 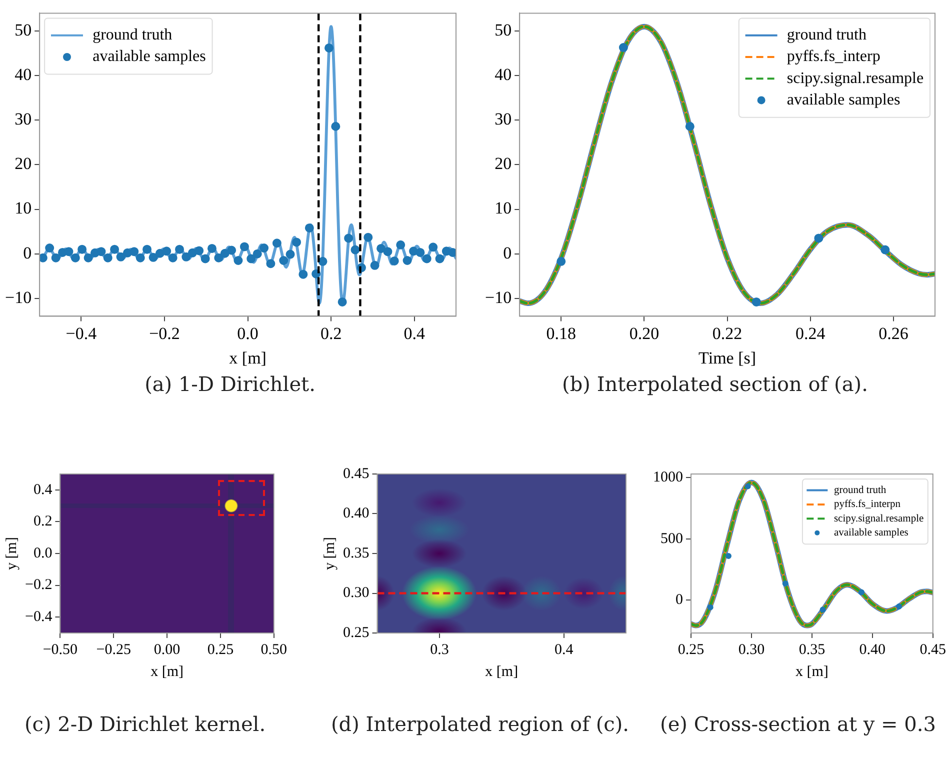 What do you see at coordinates (727, 333) in the screenshot?
I see `x-tick-label: 0.22` at bounding box center [727, 333].